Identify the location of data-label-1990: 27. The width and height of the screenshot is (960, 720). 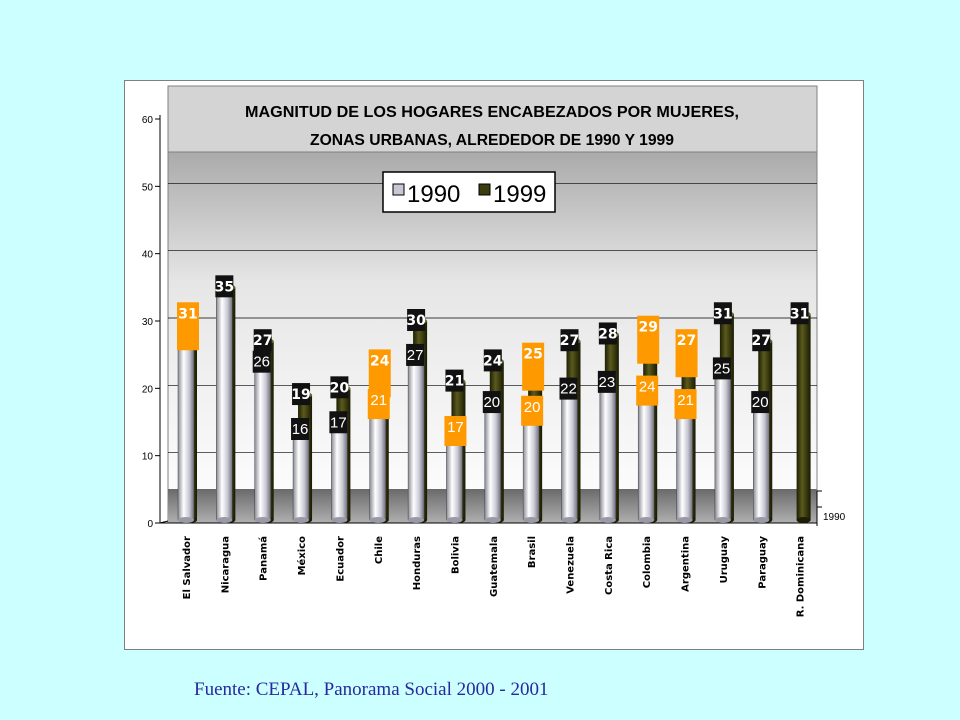
(415, 355).